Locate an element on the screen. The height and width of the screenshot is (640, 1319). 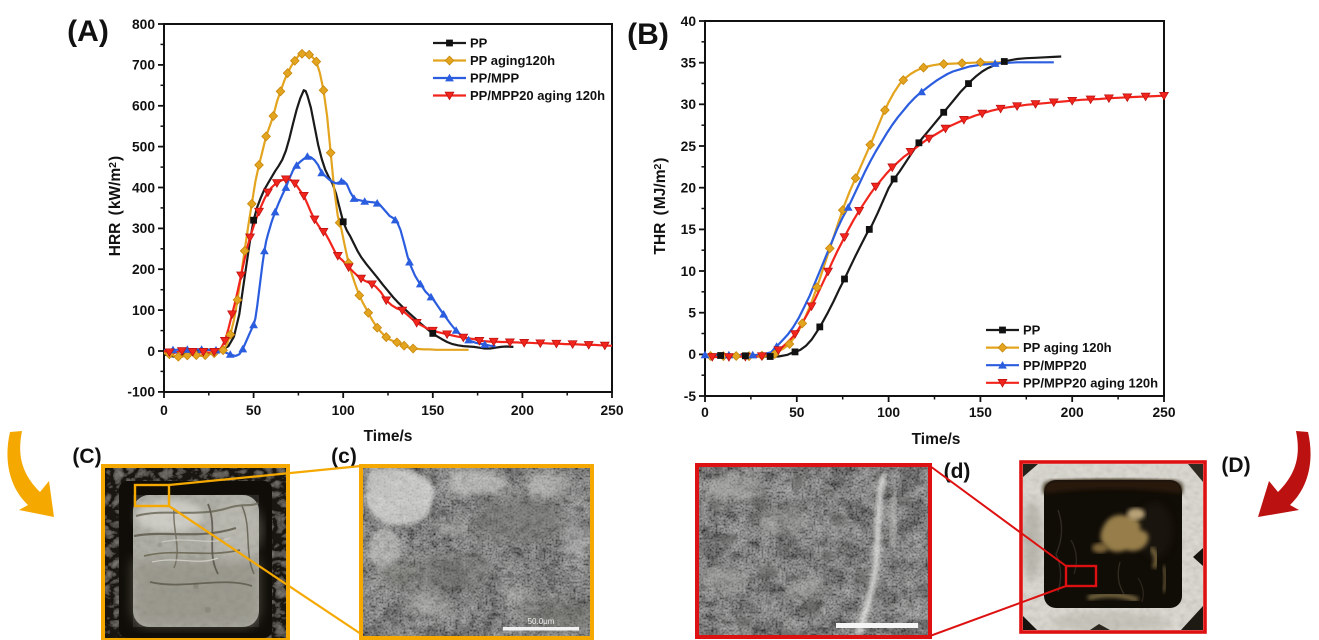
svg-text: -5 is located at coordinates (690, 396).